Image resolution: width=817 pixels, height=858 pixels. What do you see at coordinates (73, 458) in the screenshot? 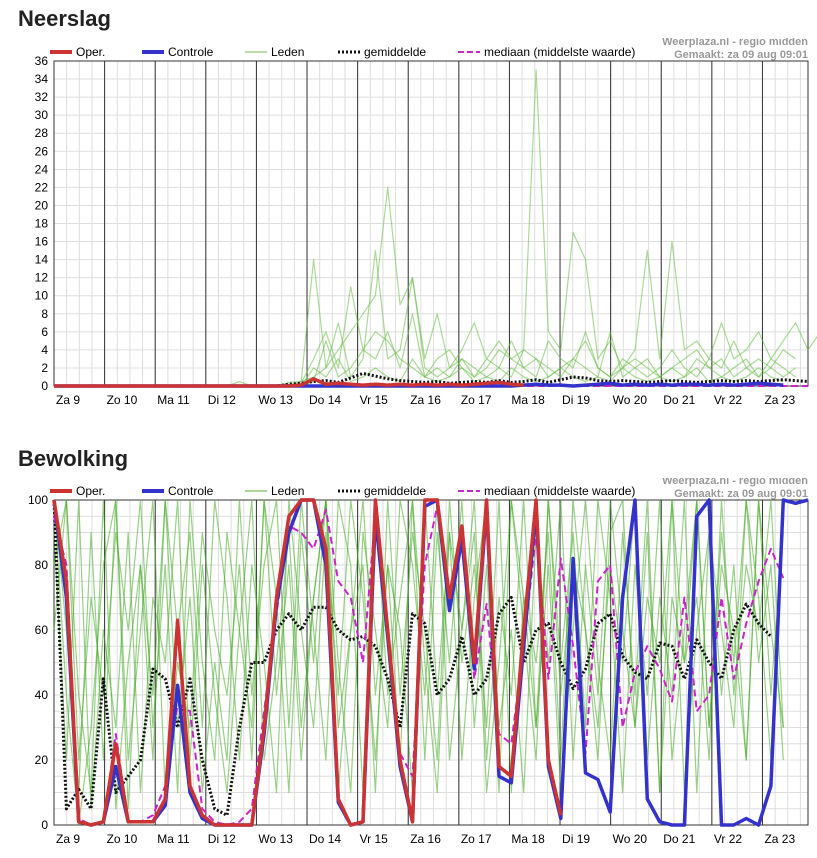
I see `bewolking-title: Bewolking` at bounding box center [73, 458].